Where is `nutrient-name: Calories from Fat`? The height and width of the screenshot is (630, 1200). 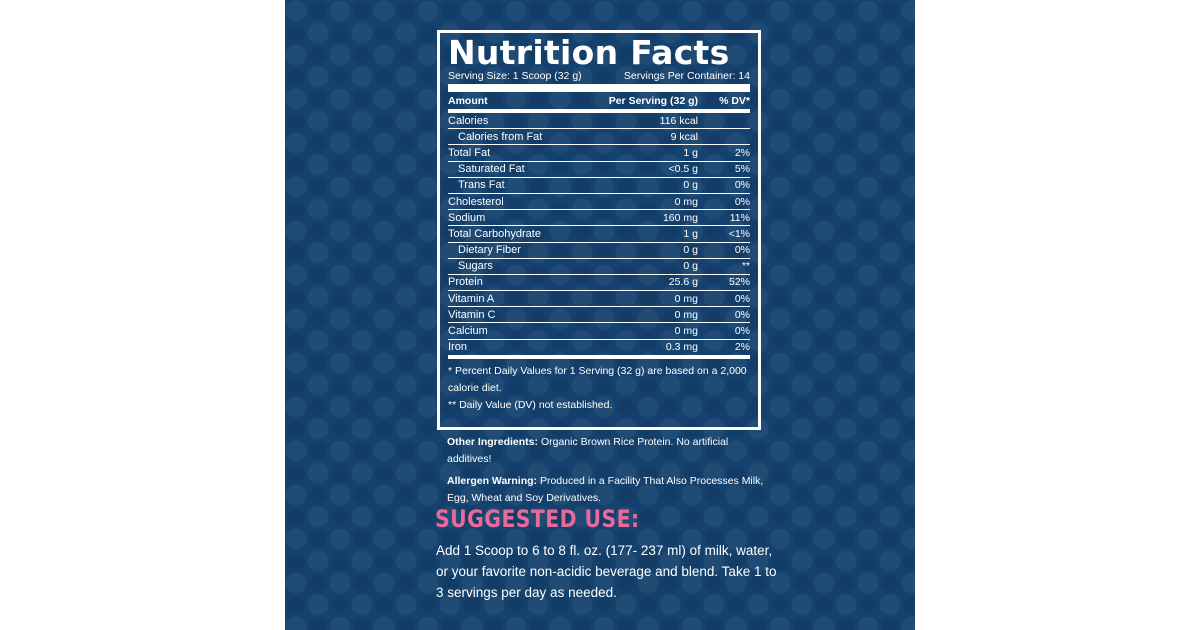
nutrient-name: Calories from Fat is located at coordinates (500, 136).